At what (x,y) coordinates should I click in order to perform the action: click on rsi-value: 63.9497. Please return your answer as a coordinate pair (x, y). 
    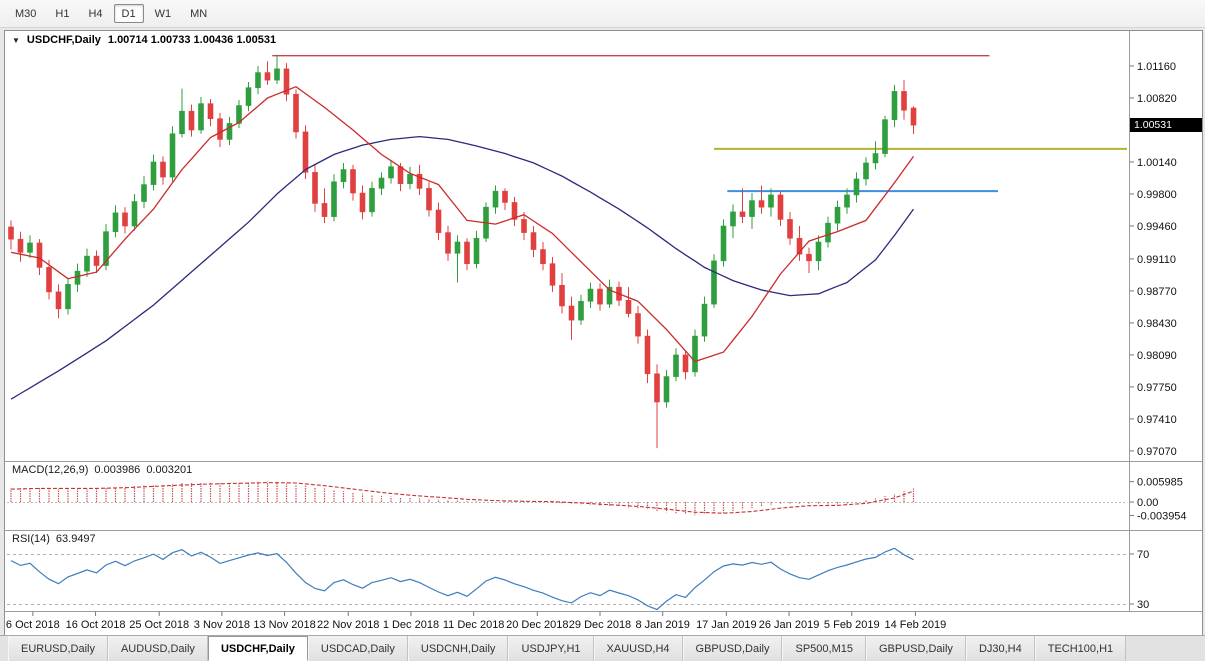
    Looking at the image, I should click on (75, 539).